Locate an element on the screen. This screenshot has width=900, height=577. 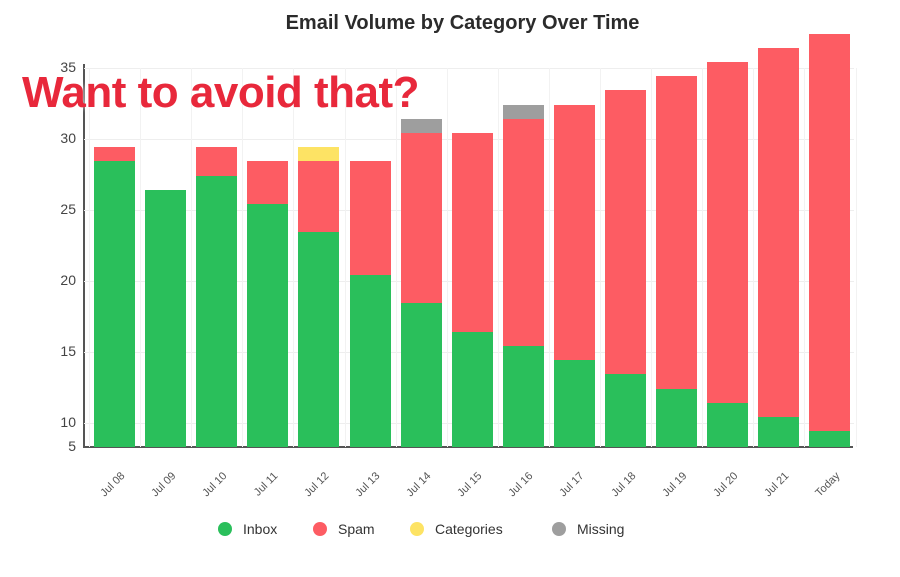
y-tick-label: 30 is located at coordinates (68, 138).